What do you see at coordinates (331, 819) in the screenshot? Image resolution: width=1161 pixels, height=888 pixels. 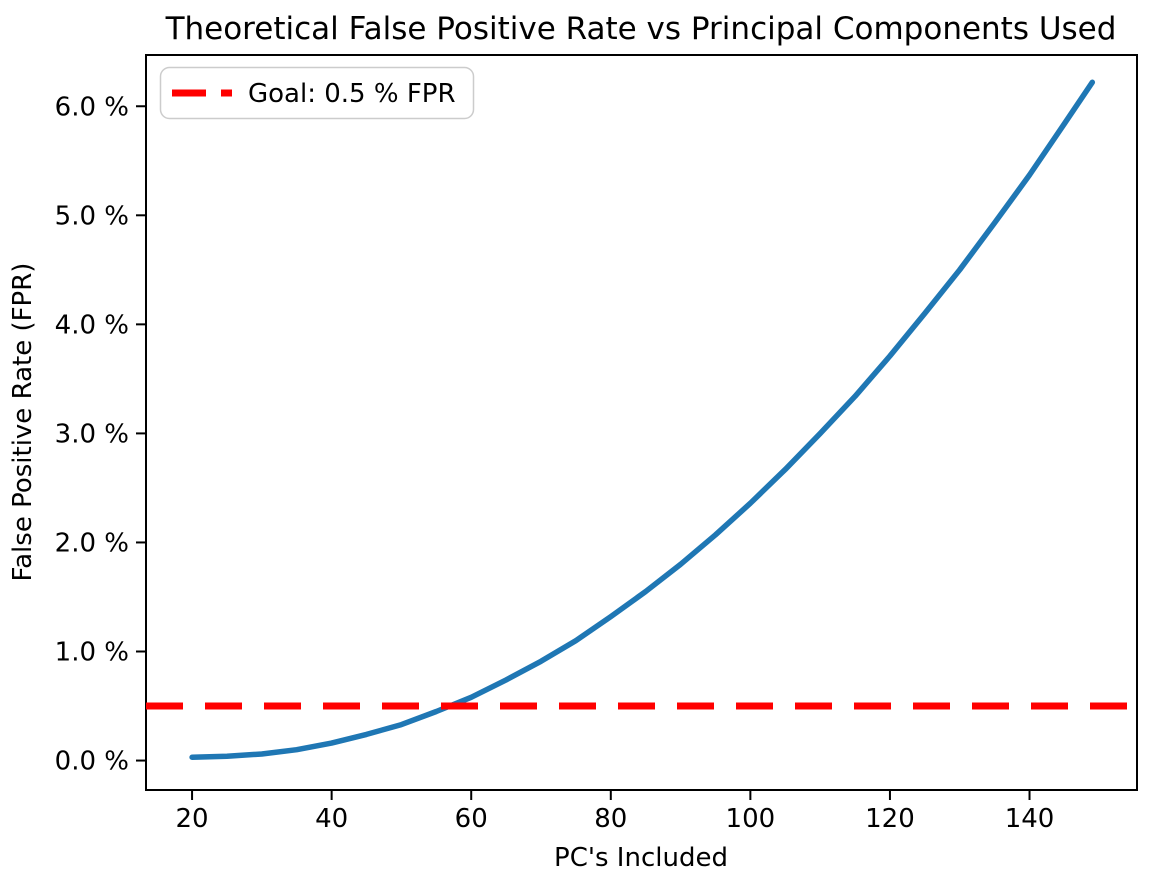 I see `x-tick-label: 40` at bounding box center [331, 819].